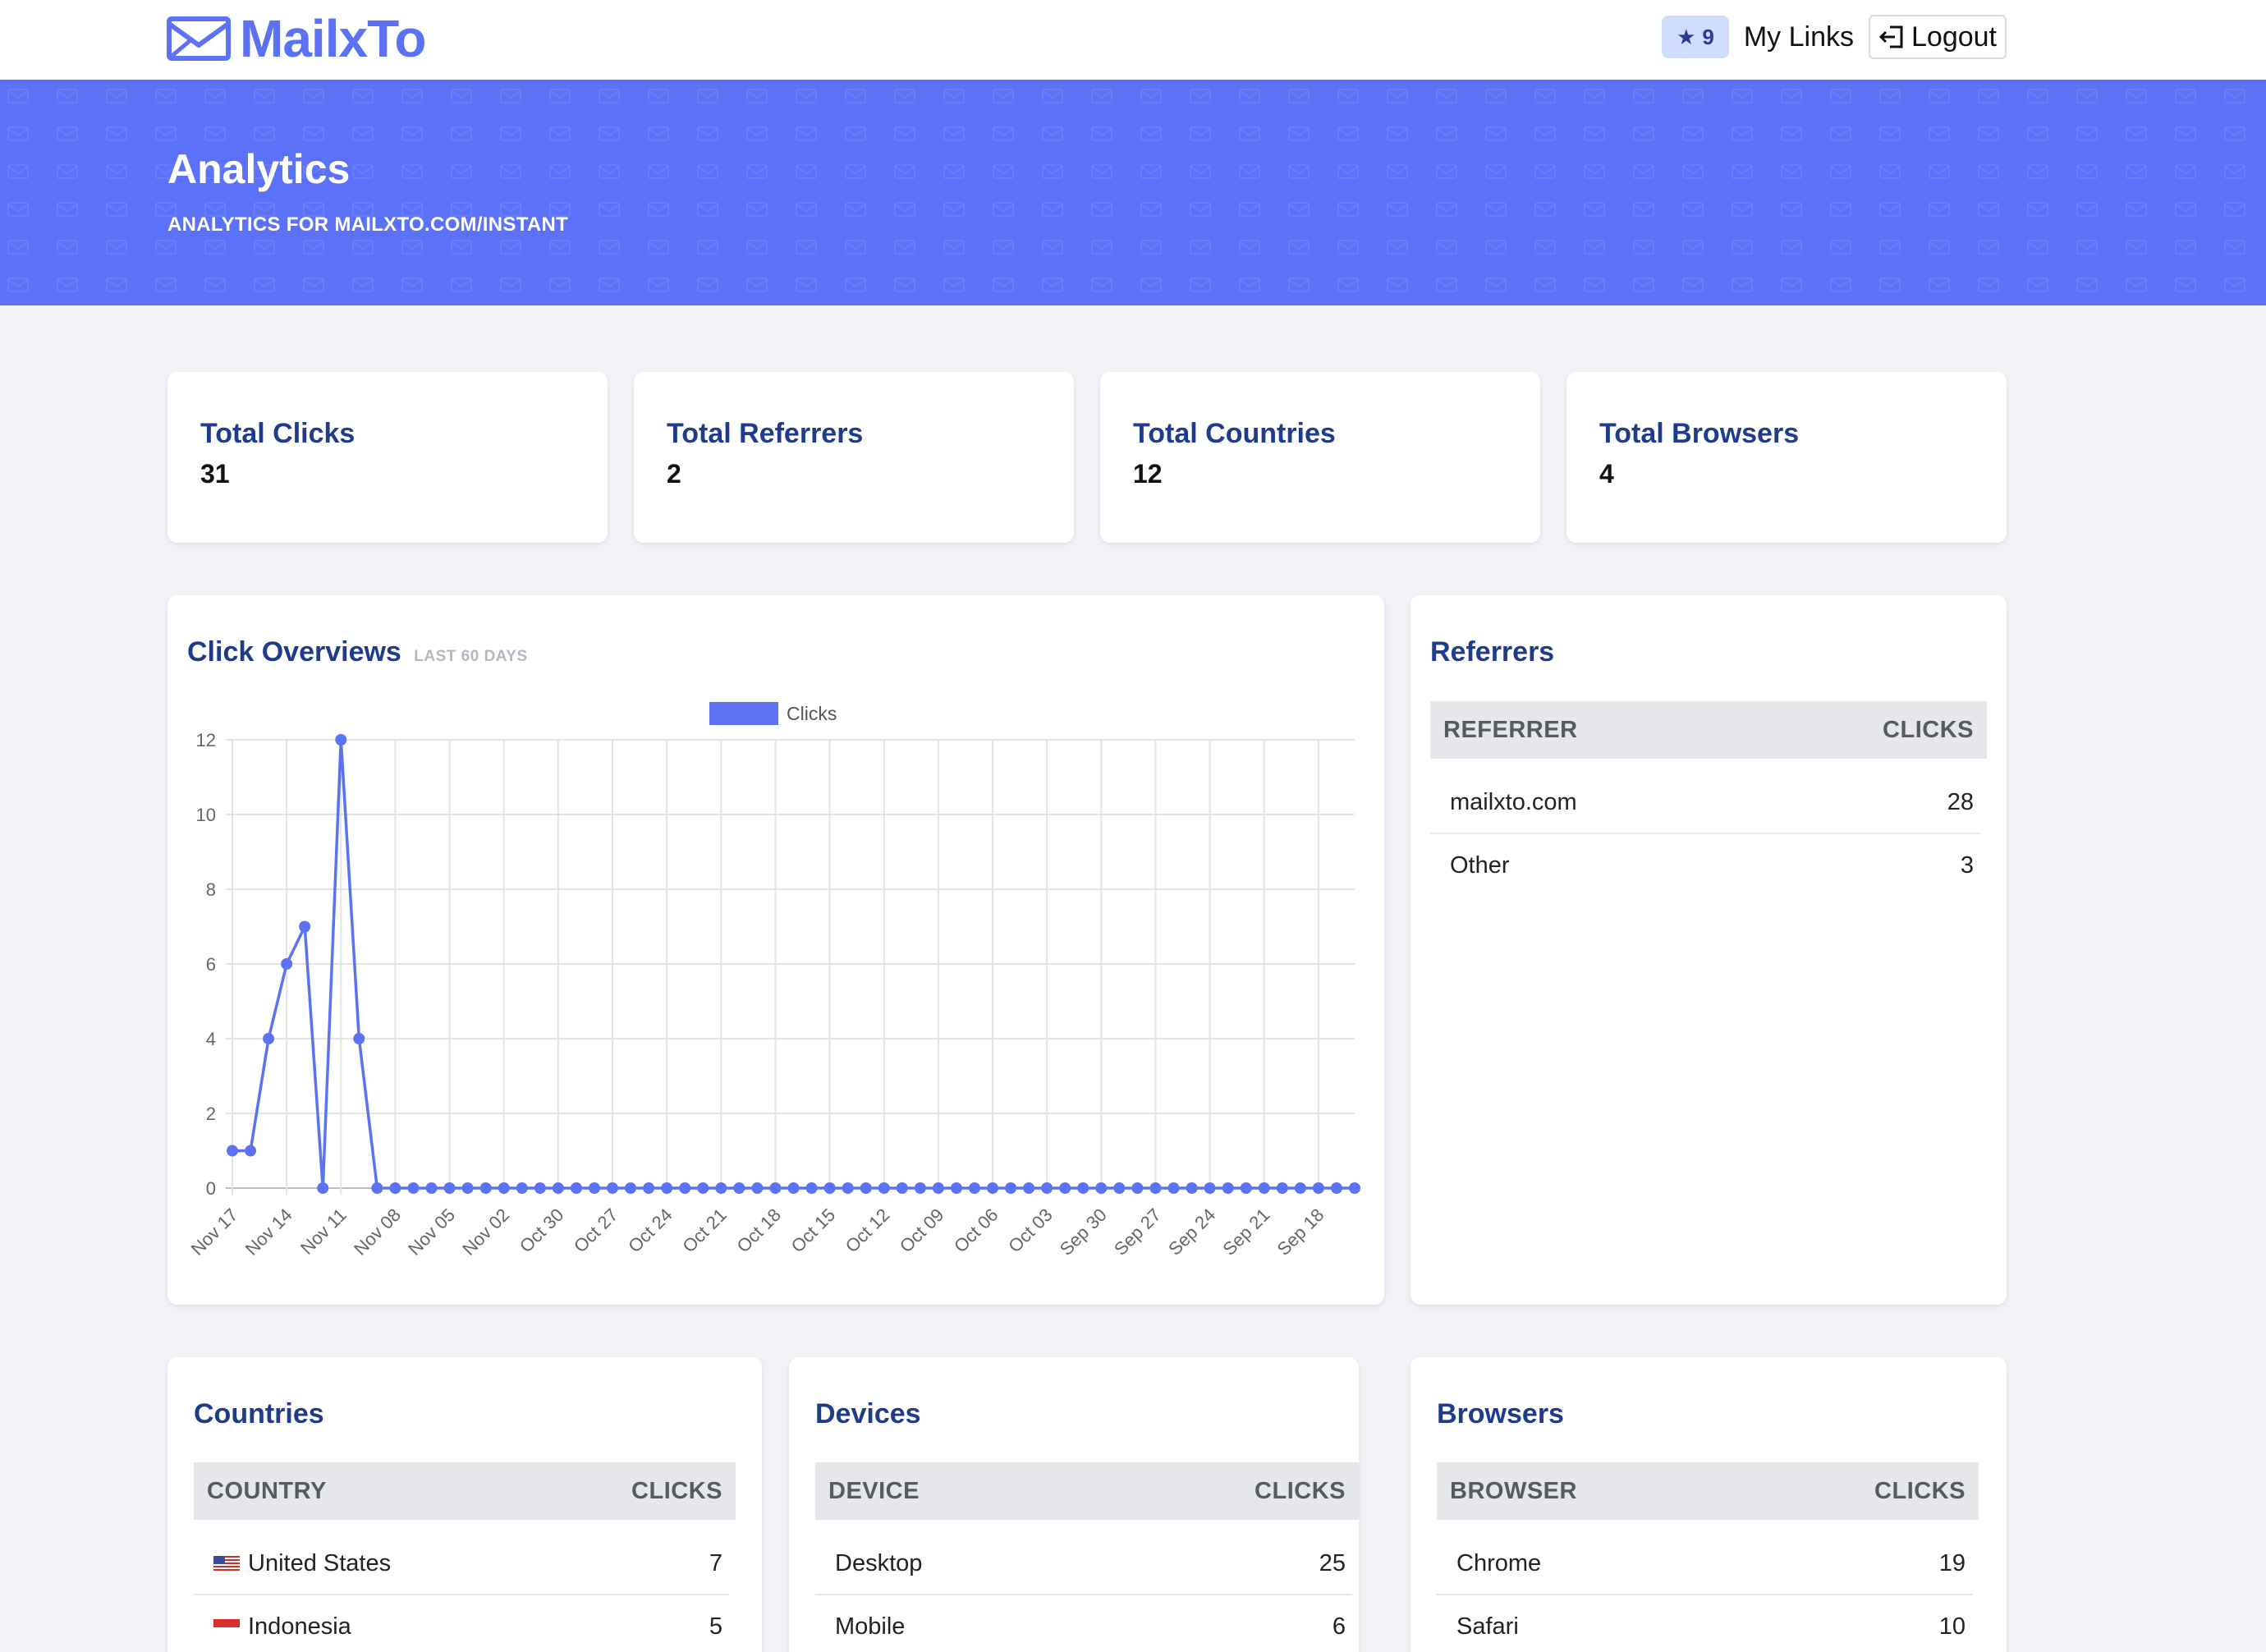 The height and width of the screenshot is (1652, 2266). I want to click on nav-actions: ★ 9 My Links Logout, so click(1834, 37).